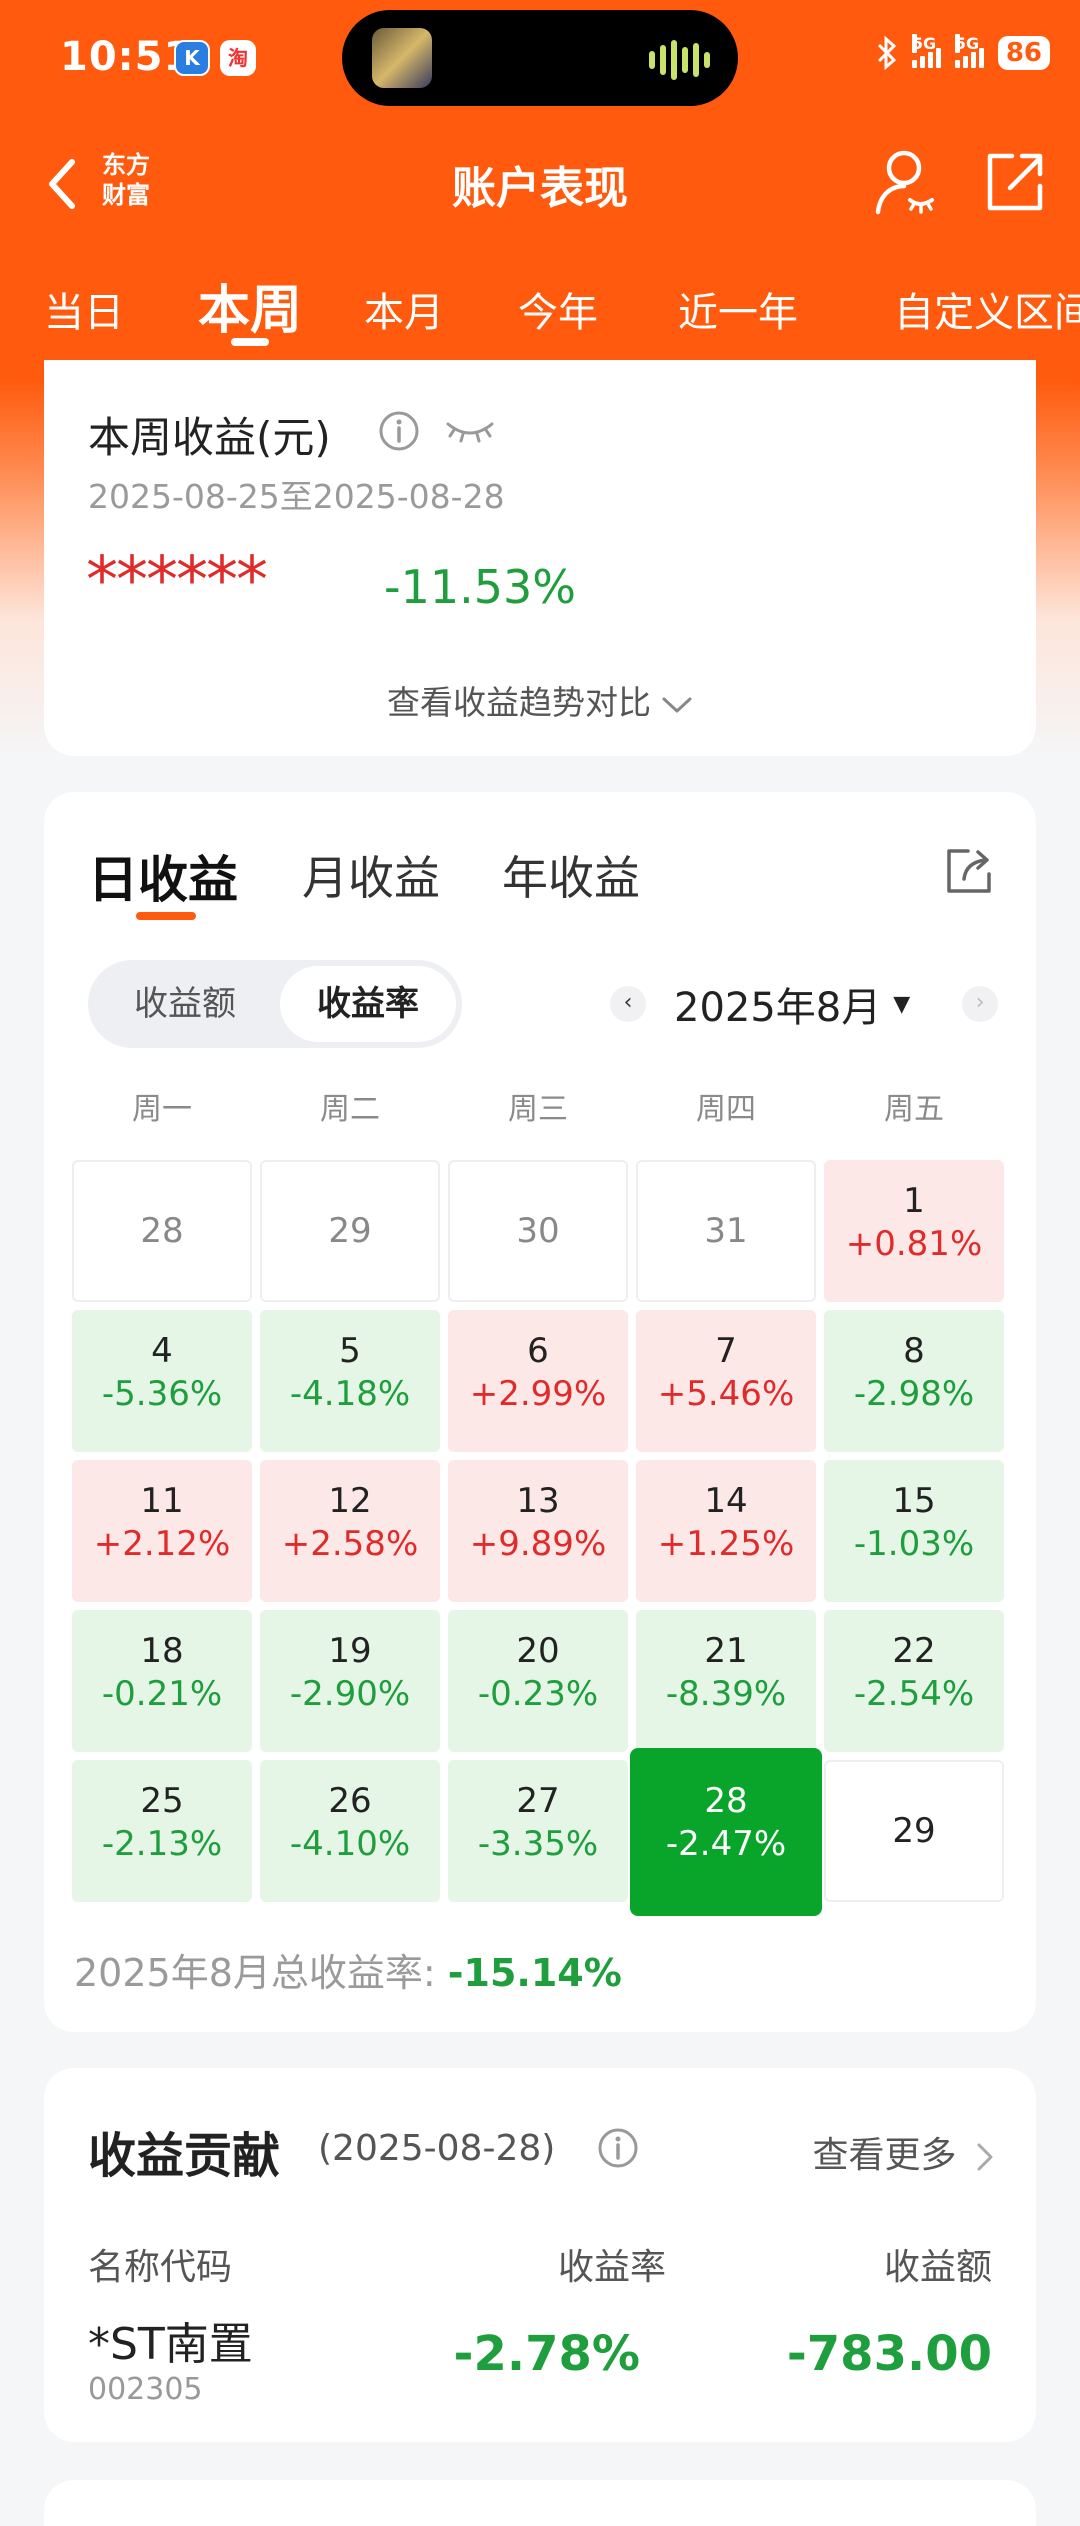  What do you see at coordinates (62, 184) in the screenshot?
I see `back-arrow-icon` at bounding box center [62, 184].